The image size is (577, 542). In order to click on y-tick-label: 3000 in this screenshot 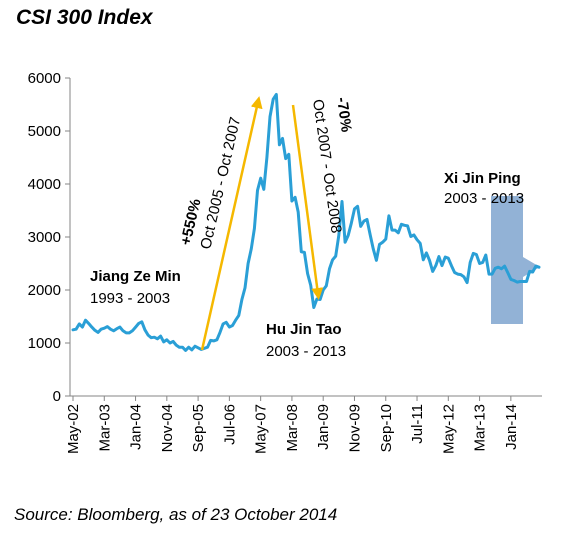, I will do `click(44, 237)`.